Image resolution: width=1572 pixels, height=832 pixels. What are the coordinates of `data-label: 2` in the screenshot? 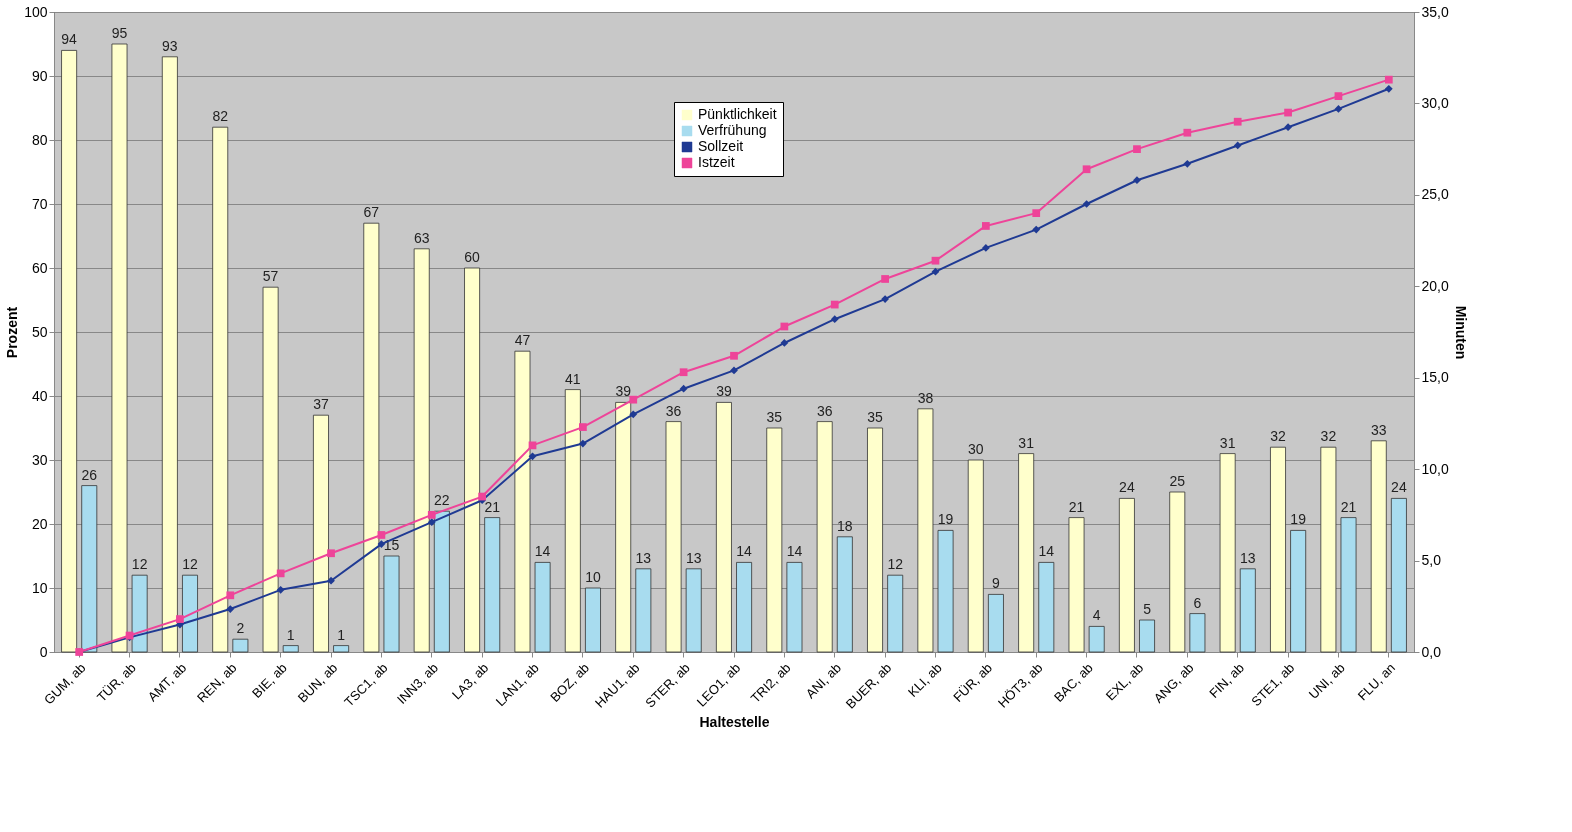 It's located at (240, 628).